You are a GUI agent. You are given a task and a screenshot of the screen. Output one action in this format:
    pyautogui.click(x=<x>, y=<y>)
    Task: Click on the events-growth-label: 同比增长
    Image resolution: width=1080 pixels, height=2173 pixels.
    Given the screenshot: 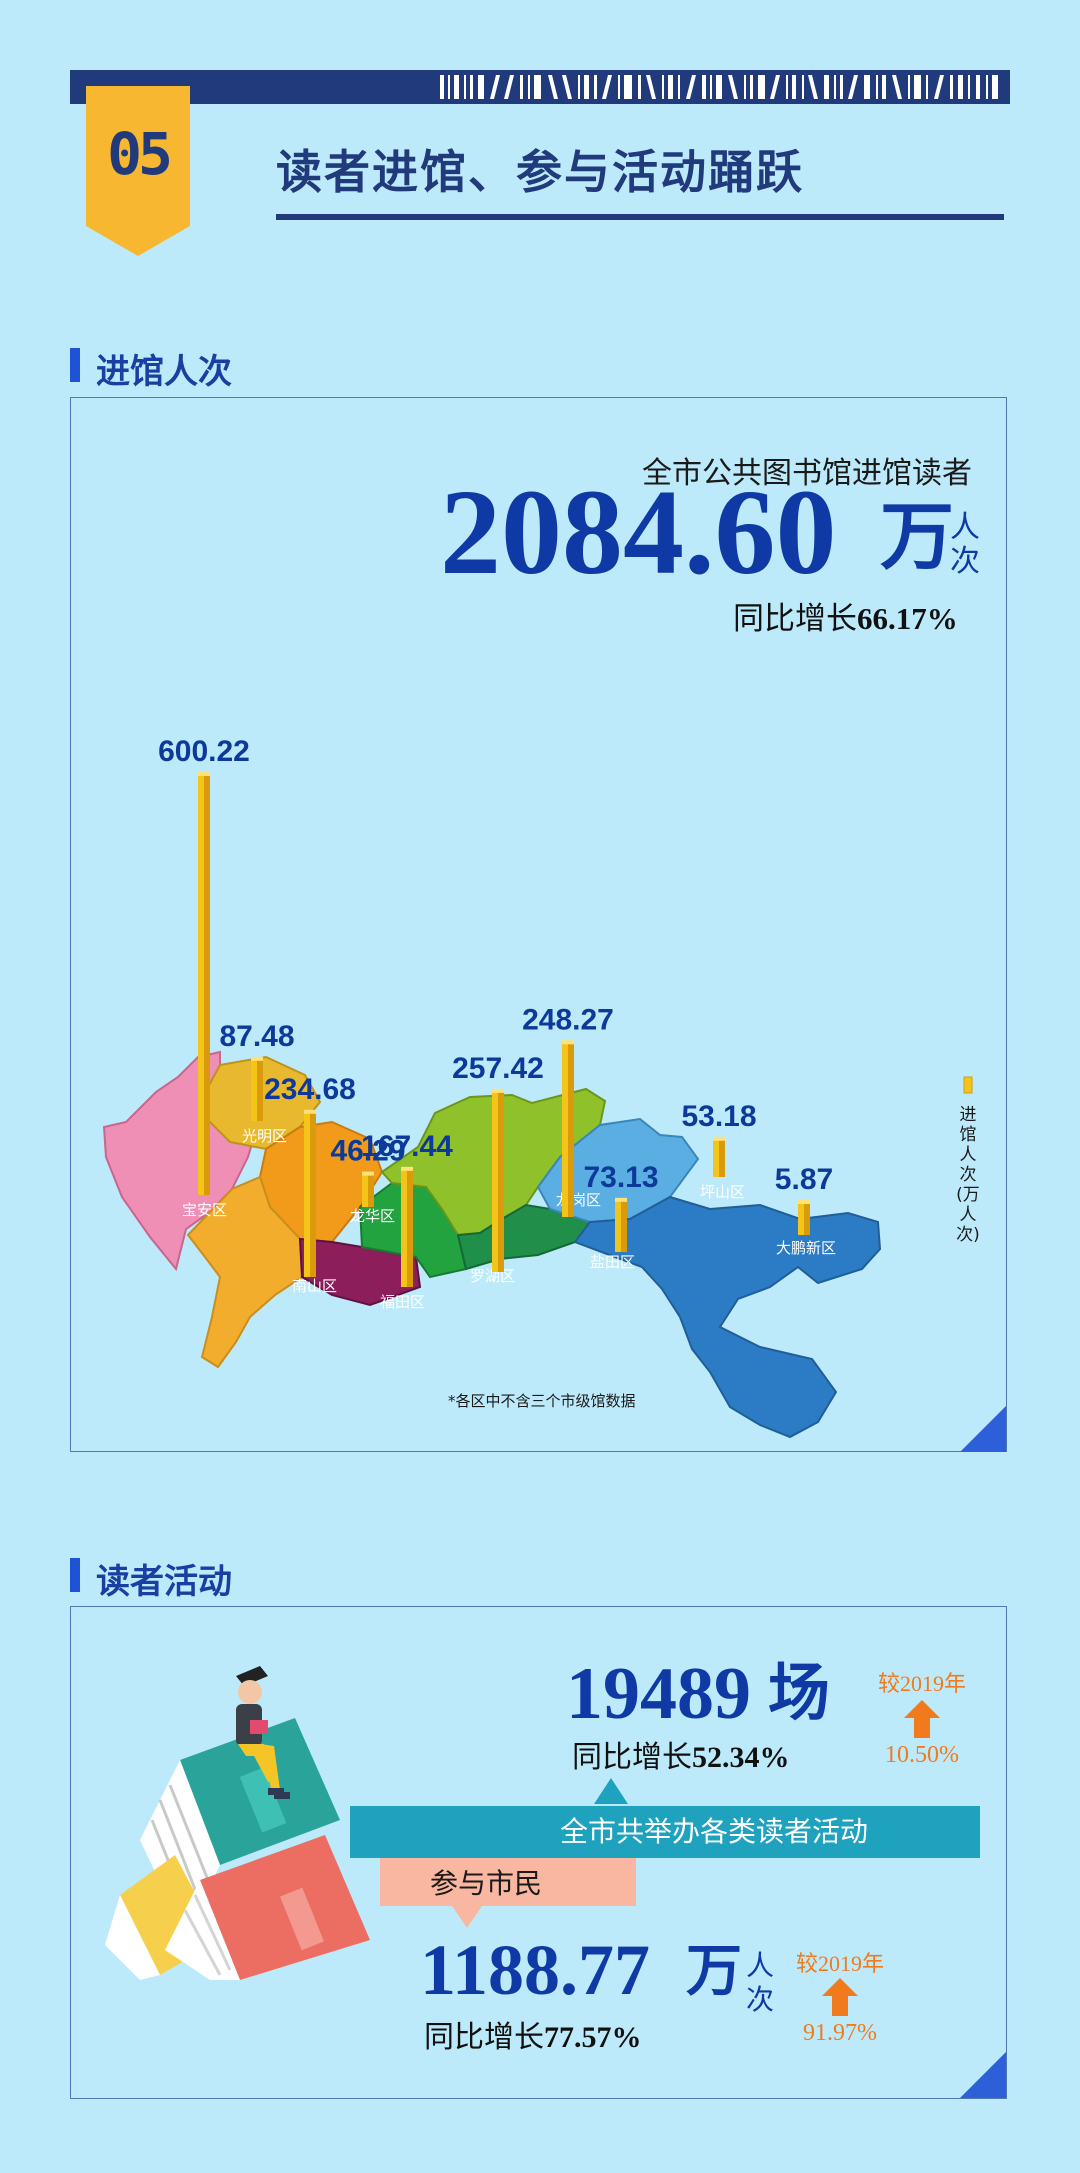 What is the action you would take?
    pyautogui.click(x=632, y=1757)
    